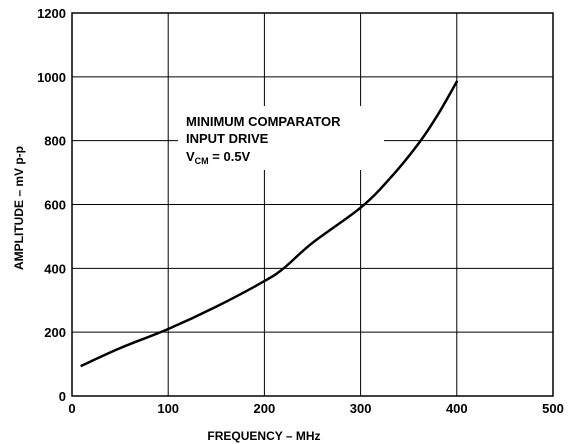 This screenshot has width=576, height=444. Describe the element at coordinates (202, 161) in the screenshot. I see `annotation-v-subscript: CM` at that location.